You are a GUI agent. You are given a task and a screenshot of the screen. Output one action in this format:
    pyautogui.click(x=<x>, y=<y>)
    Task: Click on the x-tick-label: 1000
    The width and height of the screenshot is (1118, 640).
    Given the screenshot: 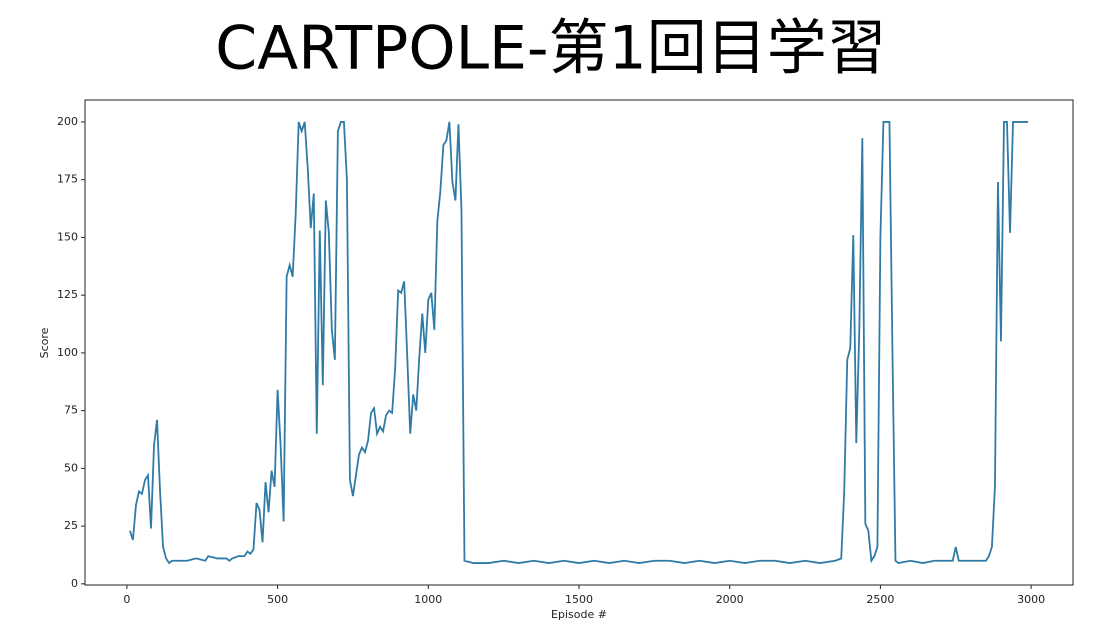 What is the action you would take?
    pyautogui.click(x=428, y=599)
    